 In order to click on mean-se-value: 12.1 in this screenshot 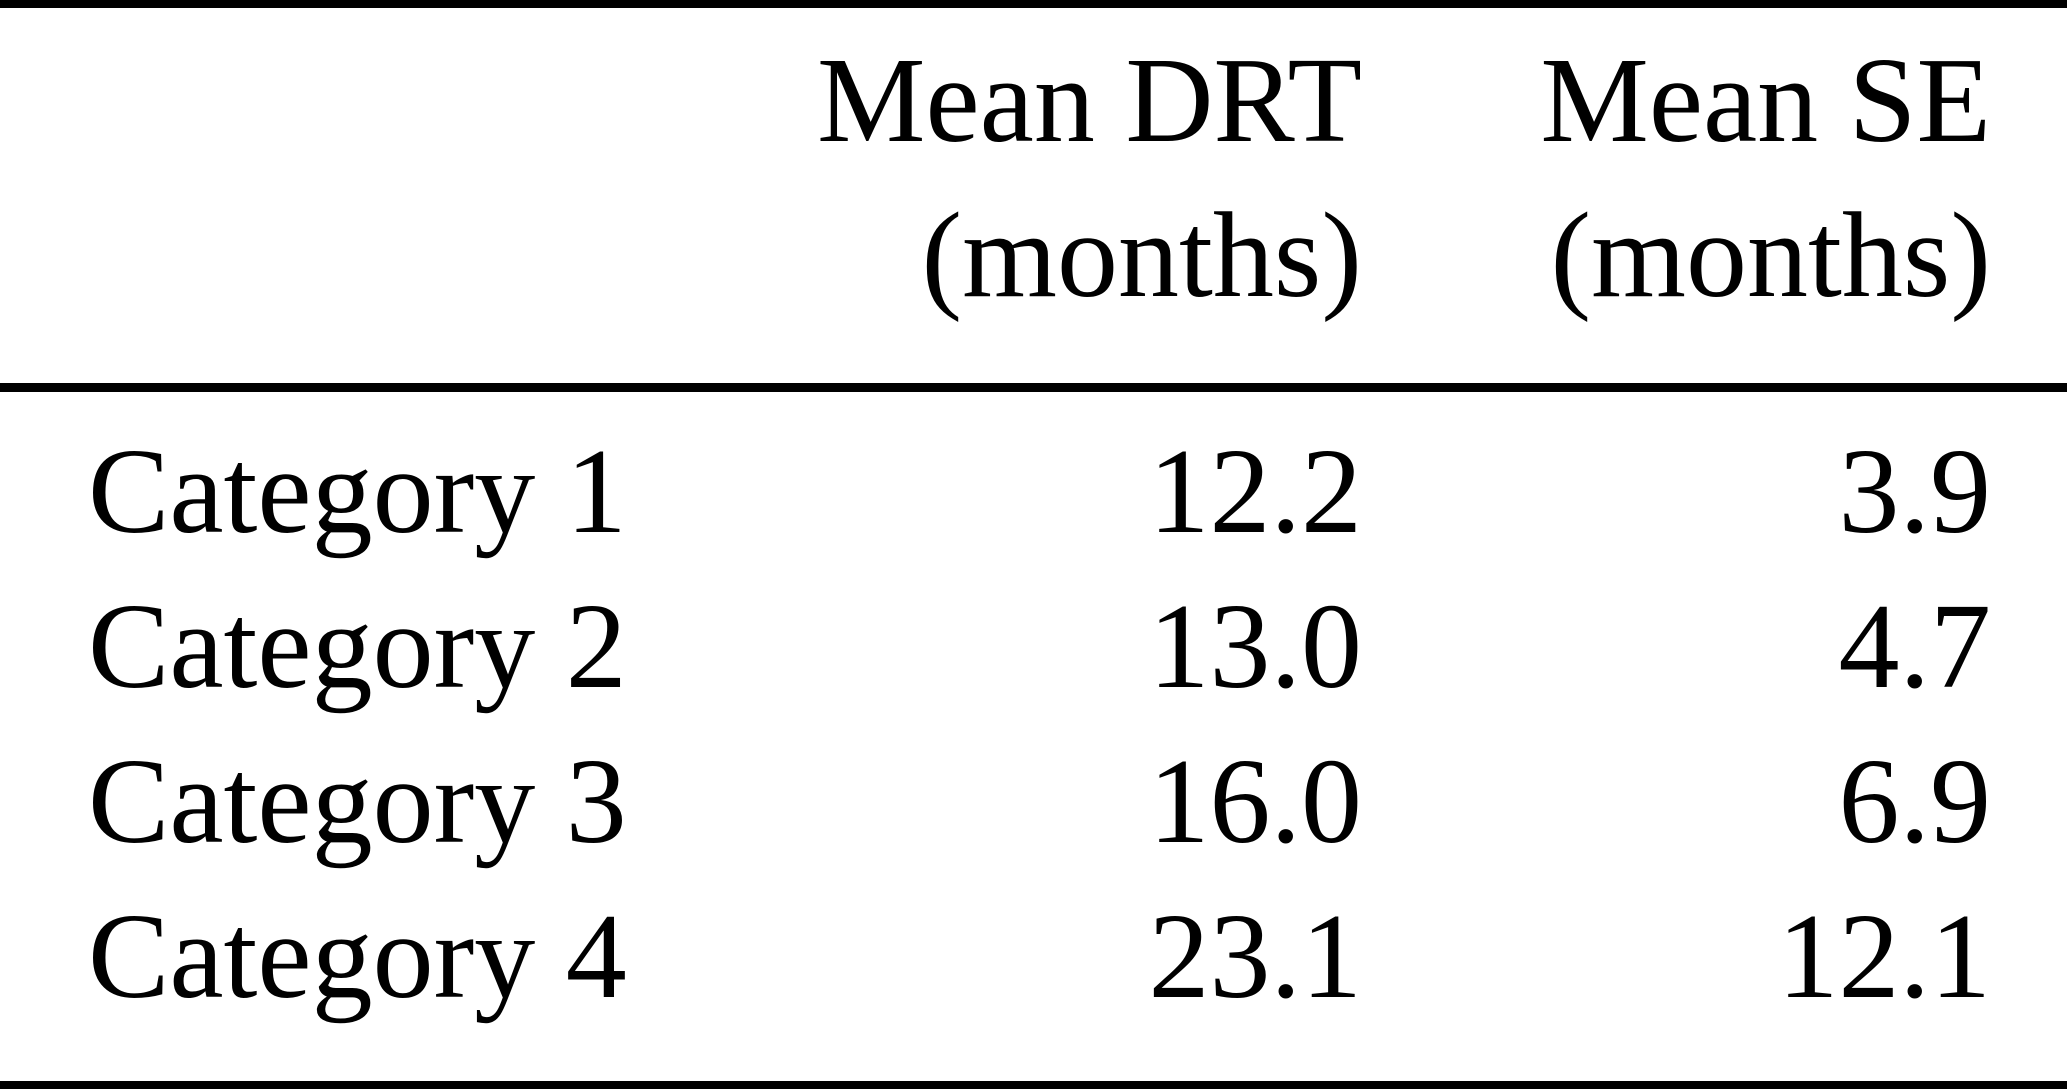, I will do `click(1884, 956)`.